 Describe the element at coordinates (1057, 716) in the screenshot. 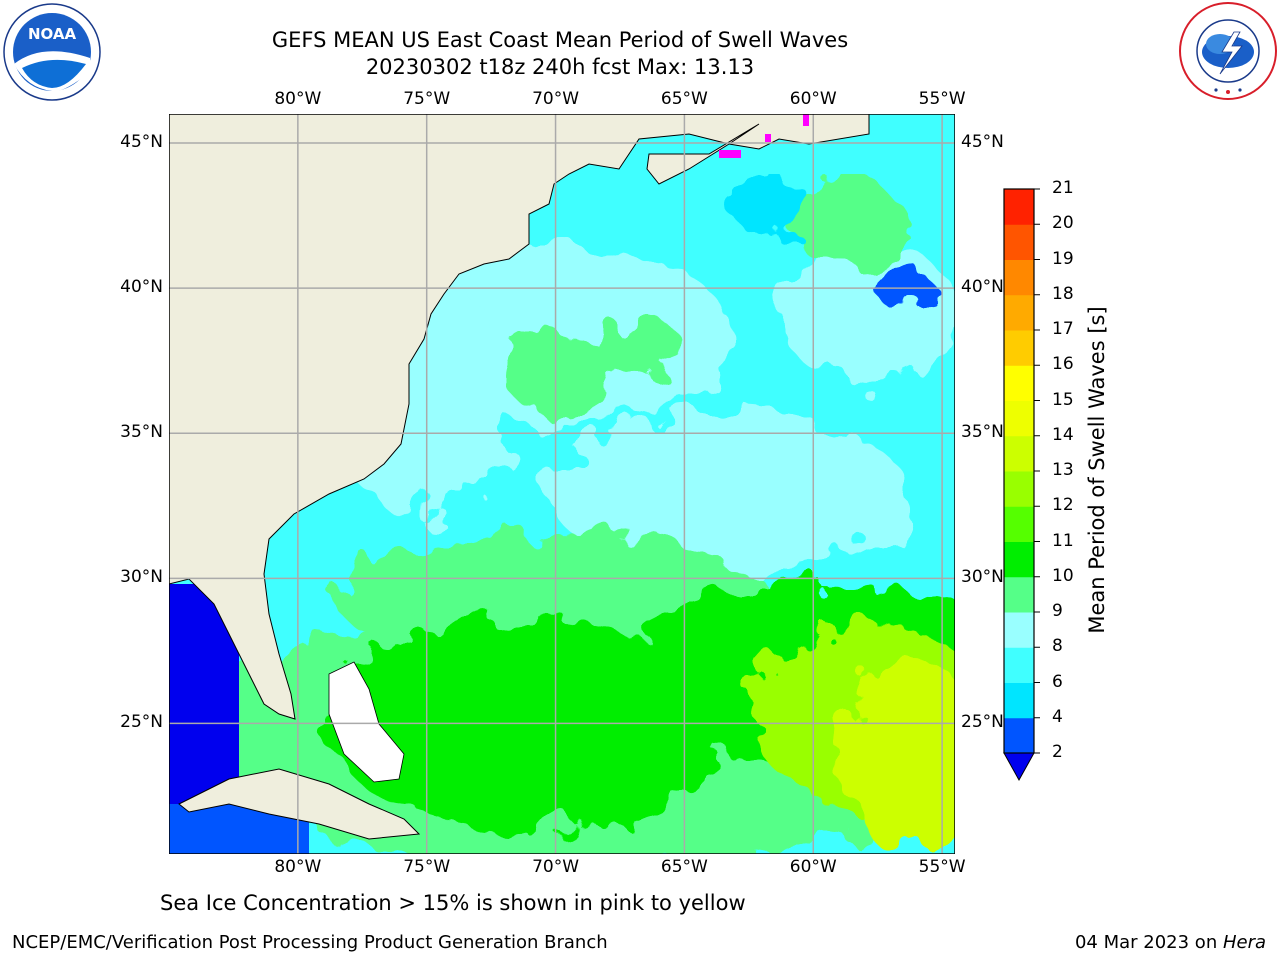

I see `colorbar-tick-label: 4` at that location.